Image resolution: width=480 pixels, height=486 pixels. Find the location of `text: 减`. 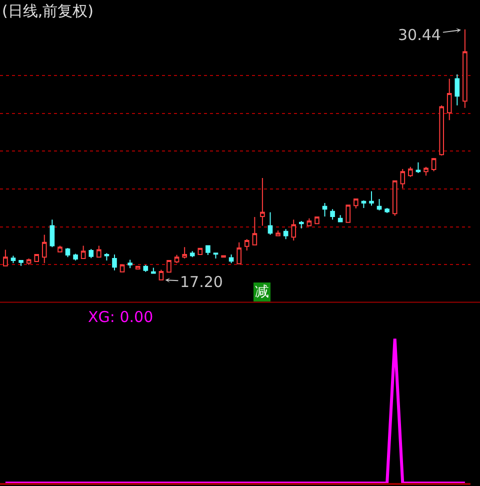

text: 减 is located at coordinates (262, 292).